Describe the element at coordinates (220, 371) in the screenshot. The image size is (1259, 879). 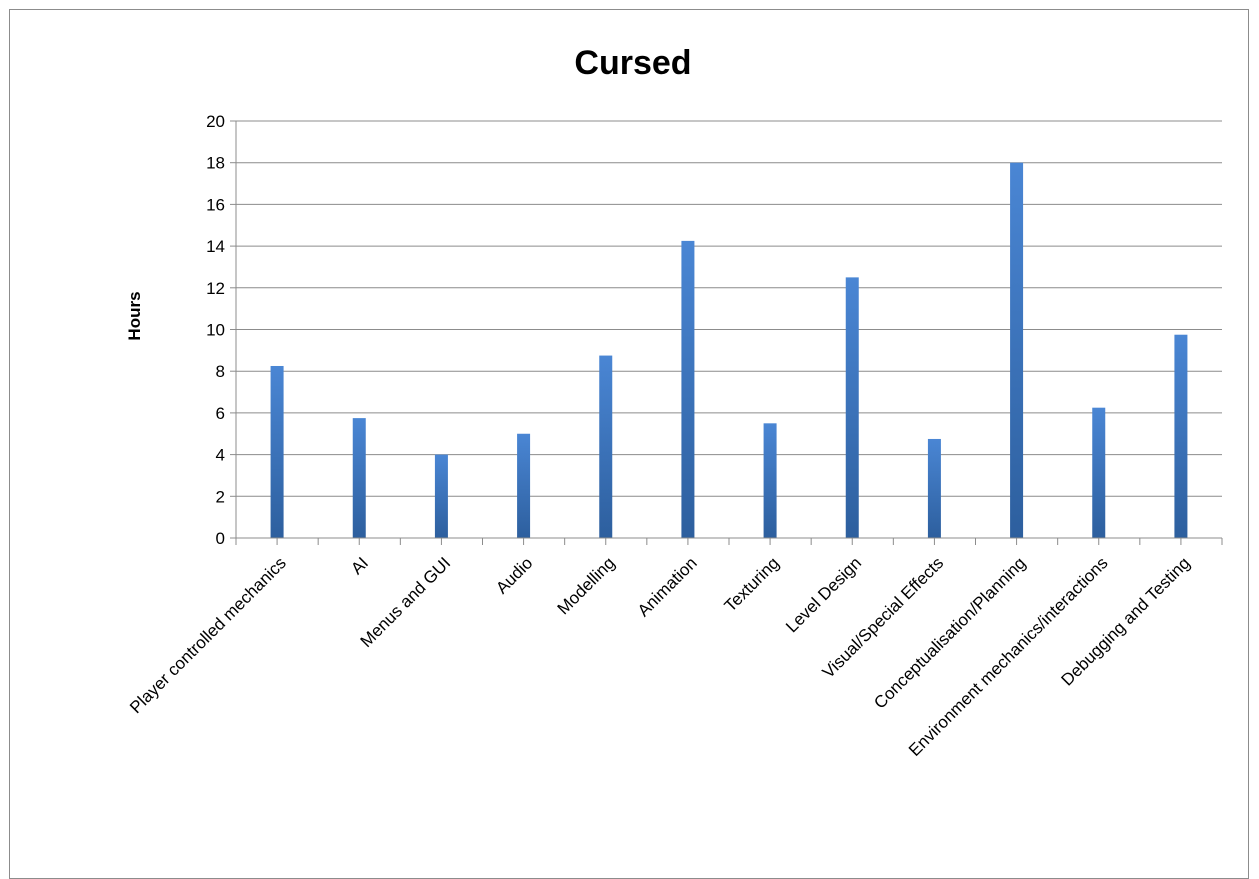
I see `y-tick-label: 8` at that location.